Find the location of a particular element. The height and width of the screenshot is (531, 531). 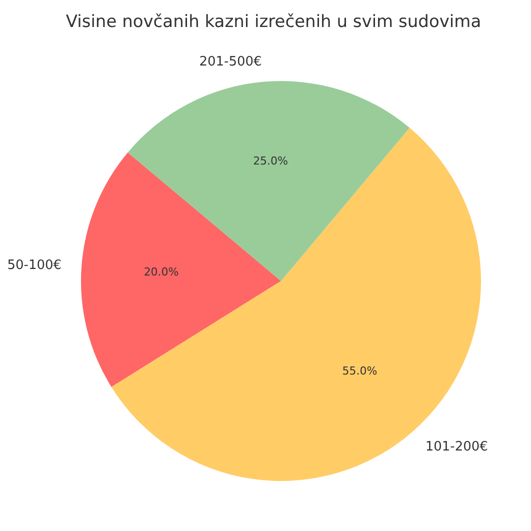

slice-label: 50-100€ is located at coordinates (34, 266).